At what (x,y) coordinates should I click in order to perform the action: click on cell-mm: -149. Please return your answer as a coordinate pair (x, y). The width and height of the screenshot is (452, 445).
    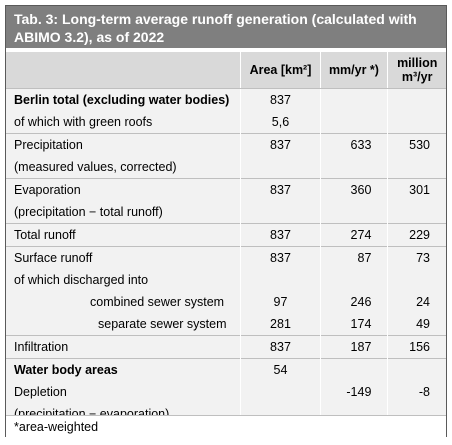
    Looking at the image, I should click on (354, 392).